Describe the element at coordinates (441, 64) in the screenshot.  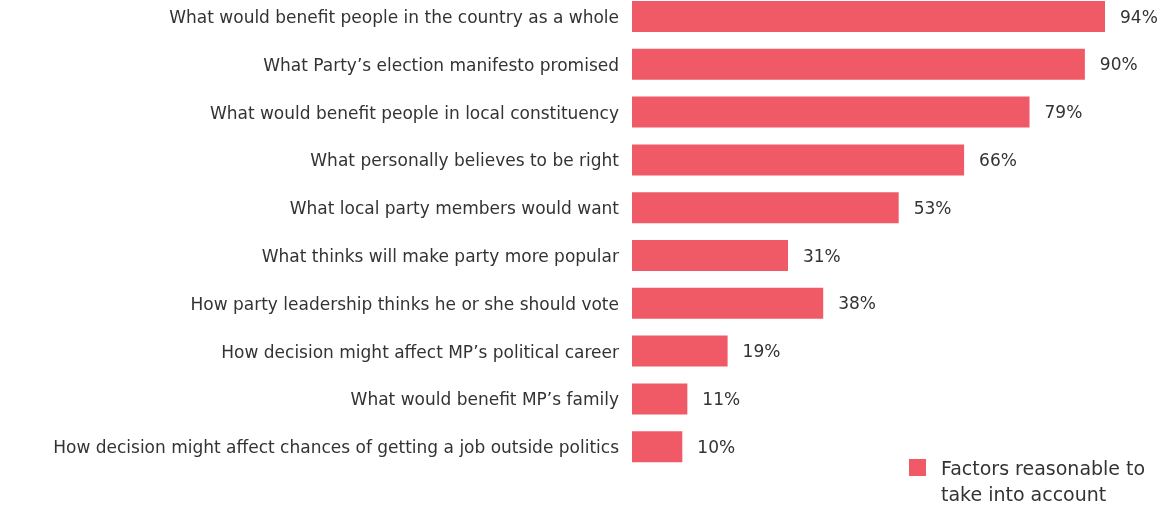
I see `y-tick-label: What Party’s election manifesto promised` at that location.